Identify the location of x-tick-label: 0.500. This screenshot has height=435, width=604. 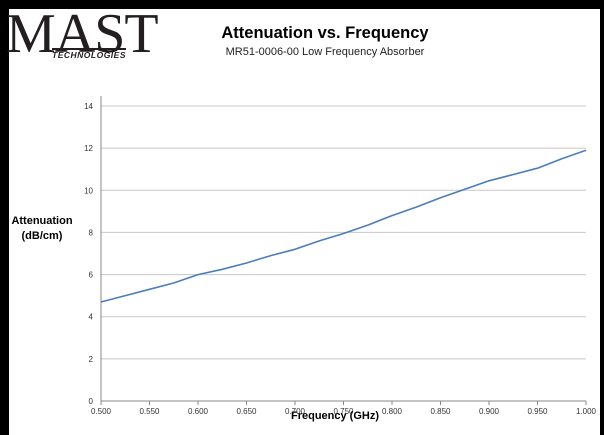
(101, 411).